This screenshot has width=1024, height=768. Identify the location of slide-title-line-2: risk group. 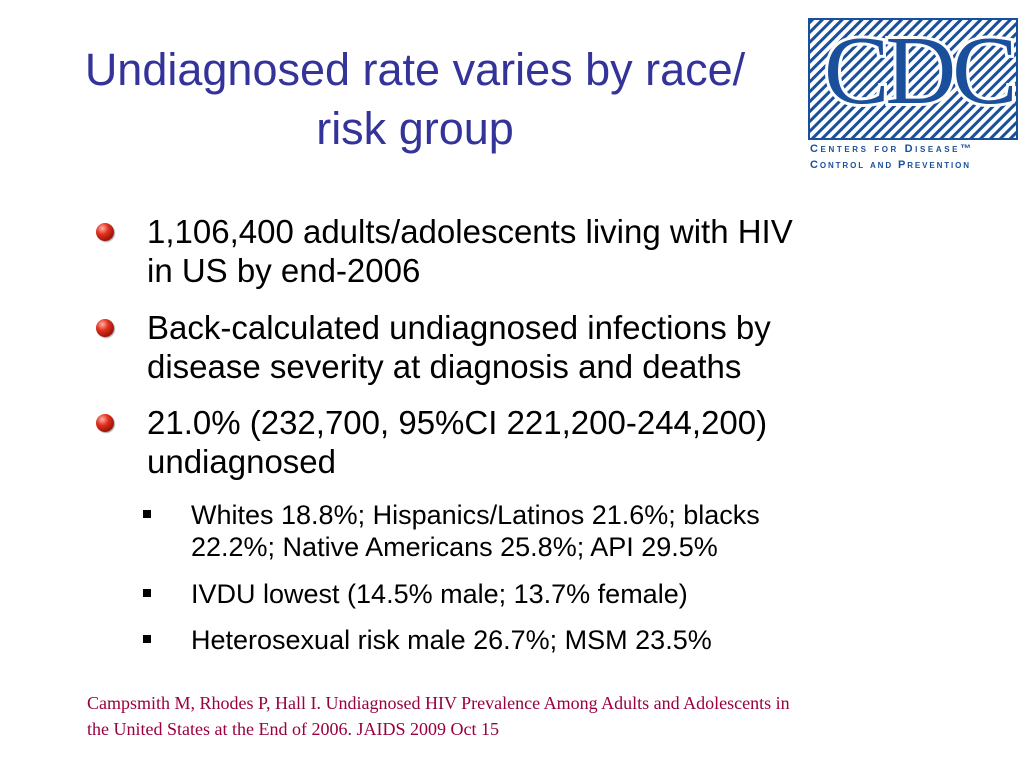
(415, 128).